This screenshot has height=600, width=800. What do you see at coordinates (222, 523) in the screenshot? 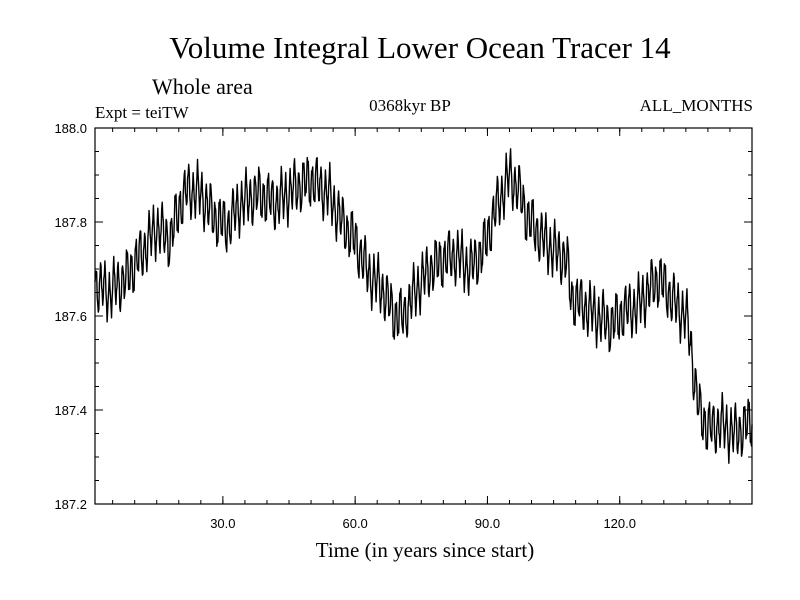
I see `x-tick-label: 30.0` at bounding box center [222, 523].